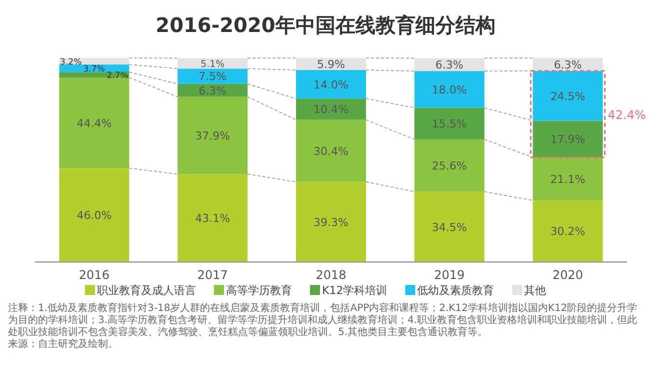  I want to click on data-label: 14.0%, so click(331, 85).